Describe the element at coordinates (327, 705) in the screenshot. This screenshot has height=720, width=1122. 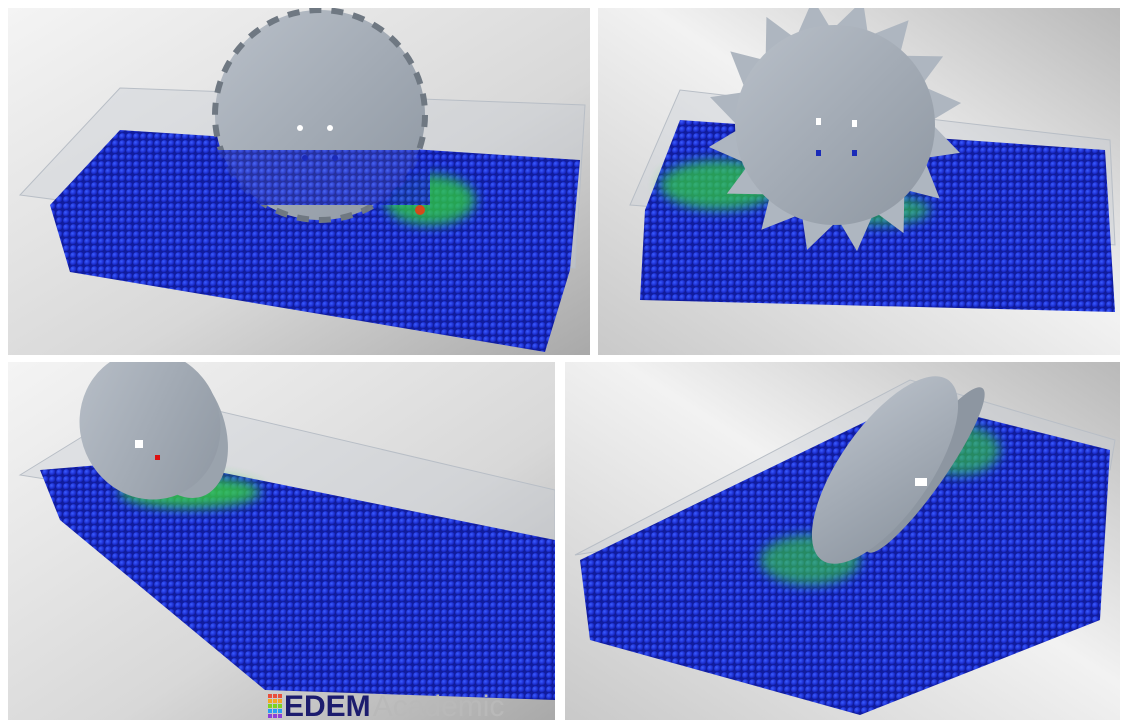
I see `brand: EDEM` at that location.